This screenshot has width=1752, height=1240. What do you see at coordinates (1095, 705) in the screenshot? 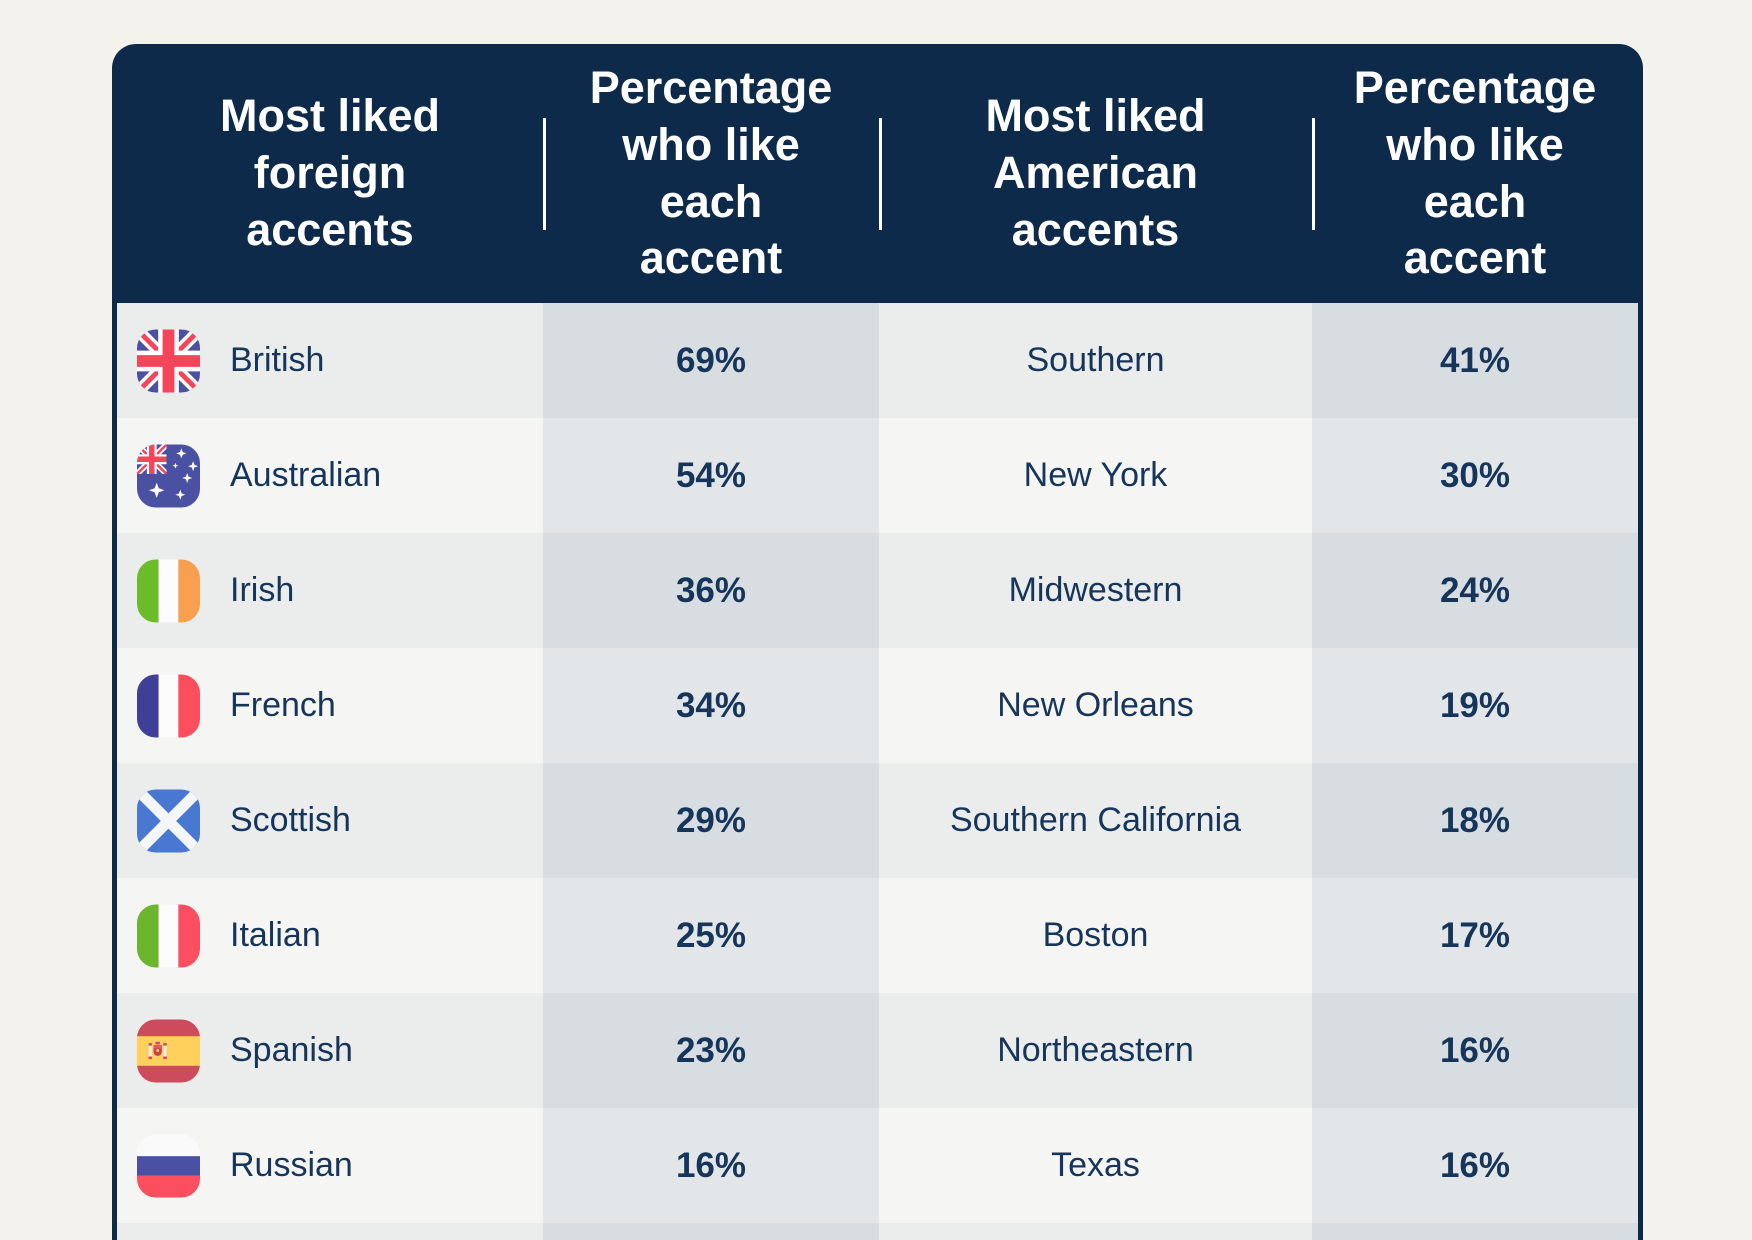
I see `american-accent-cell: New Orleans` at bounding box center [1095, 705].